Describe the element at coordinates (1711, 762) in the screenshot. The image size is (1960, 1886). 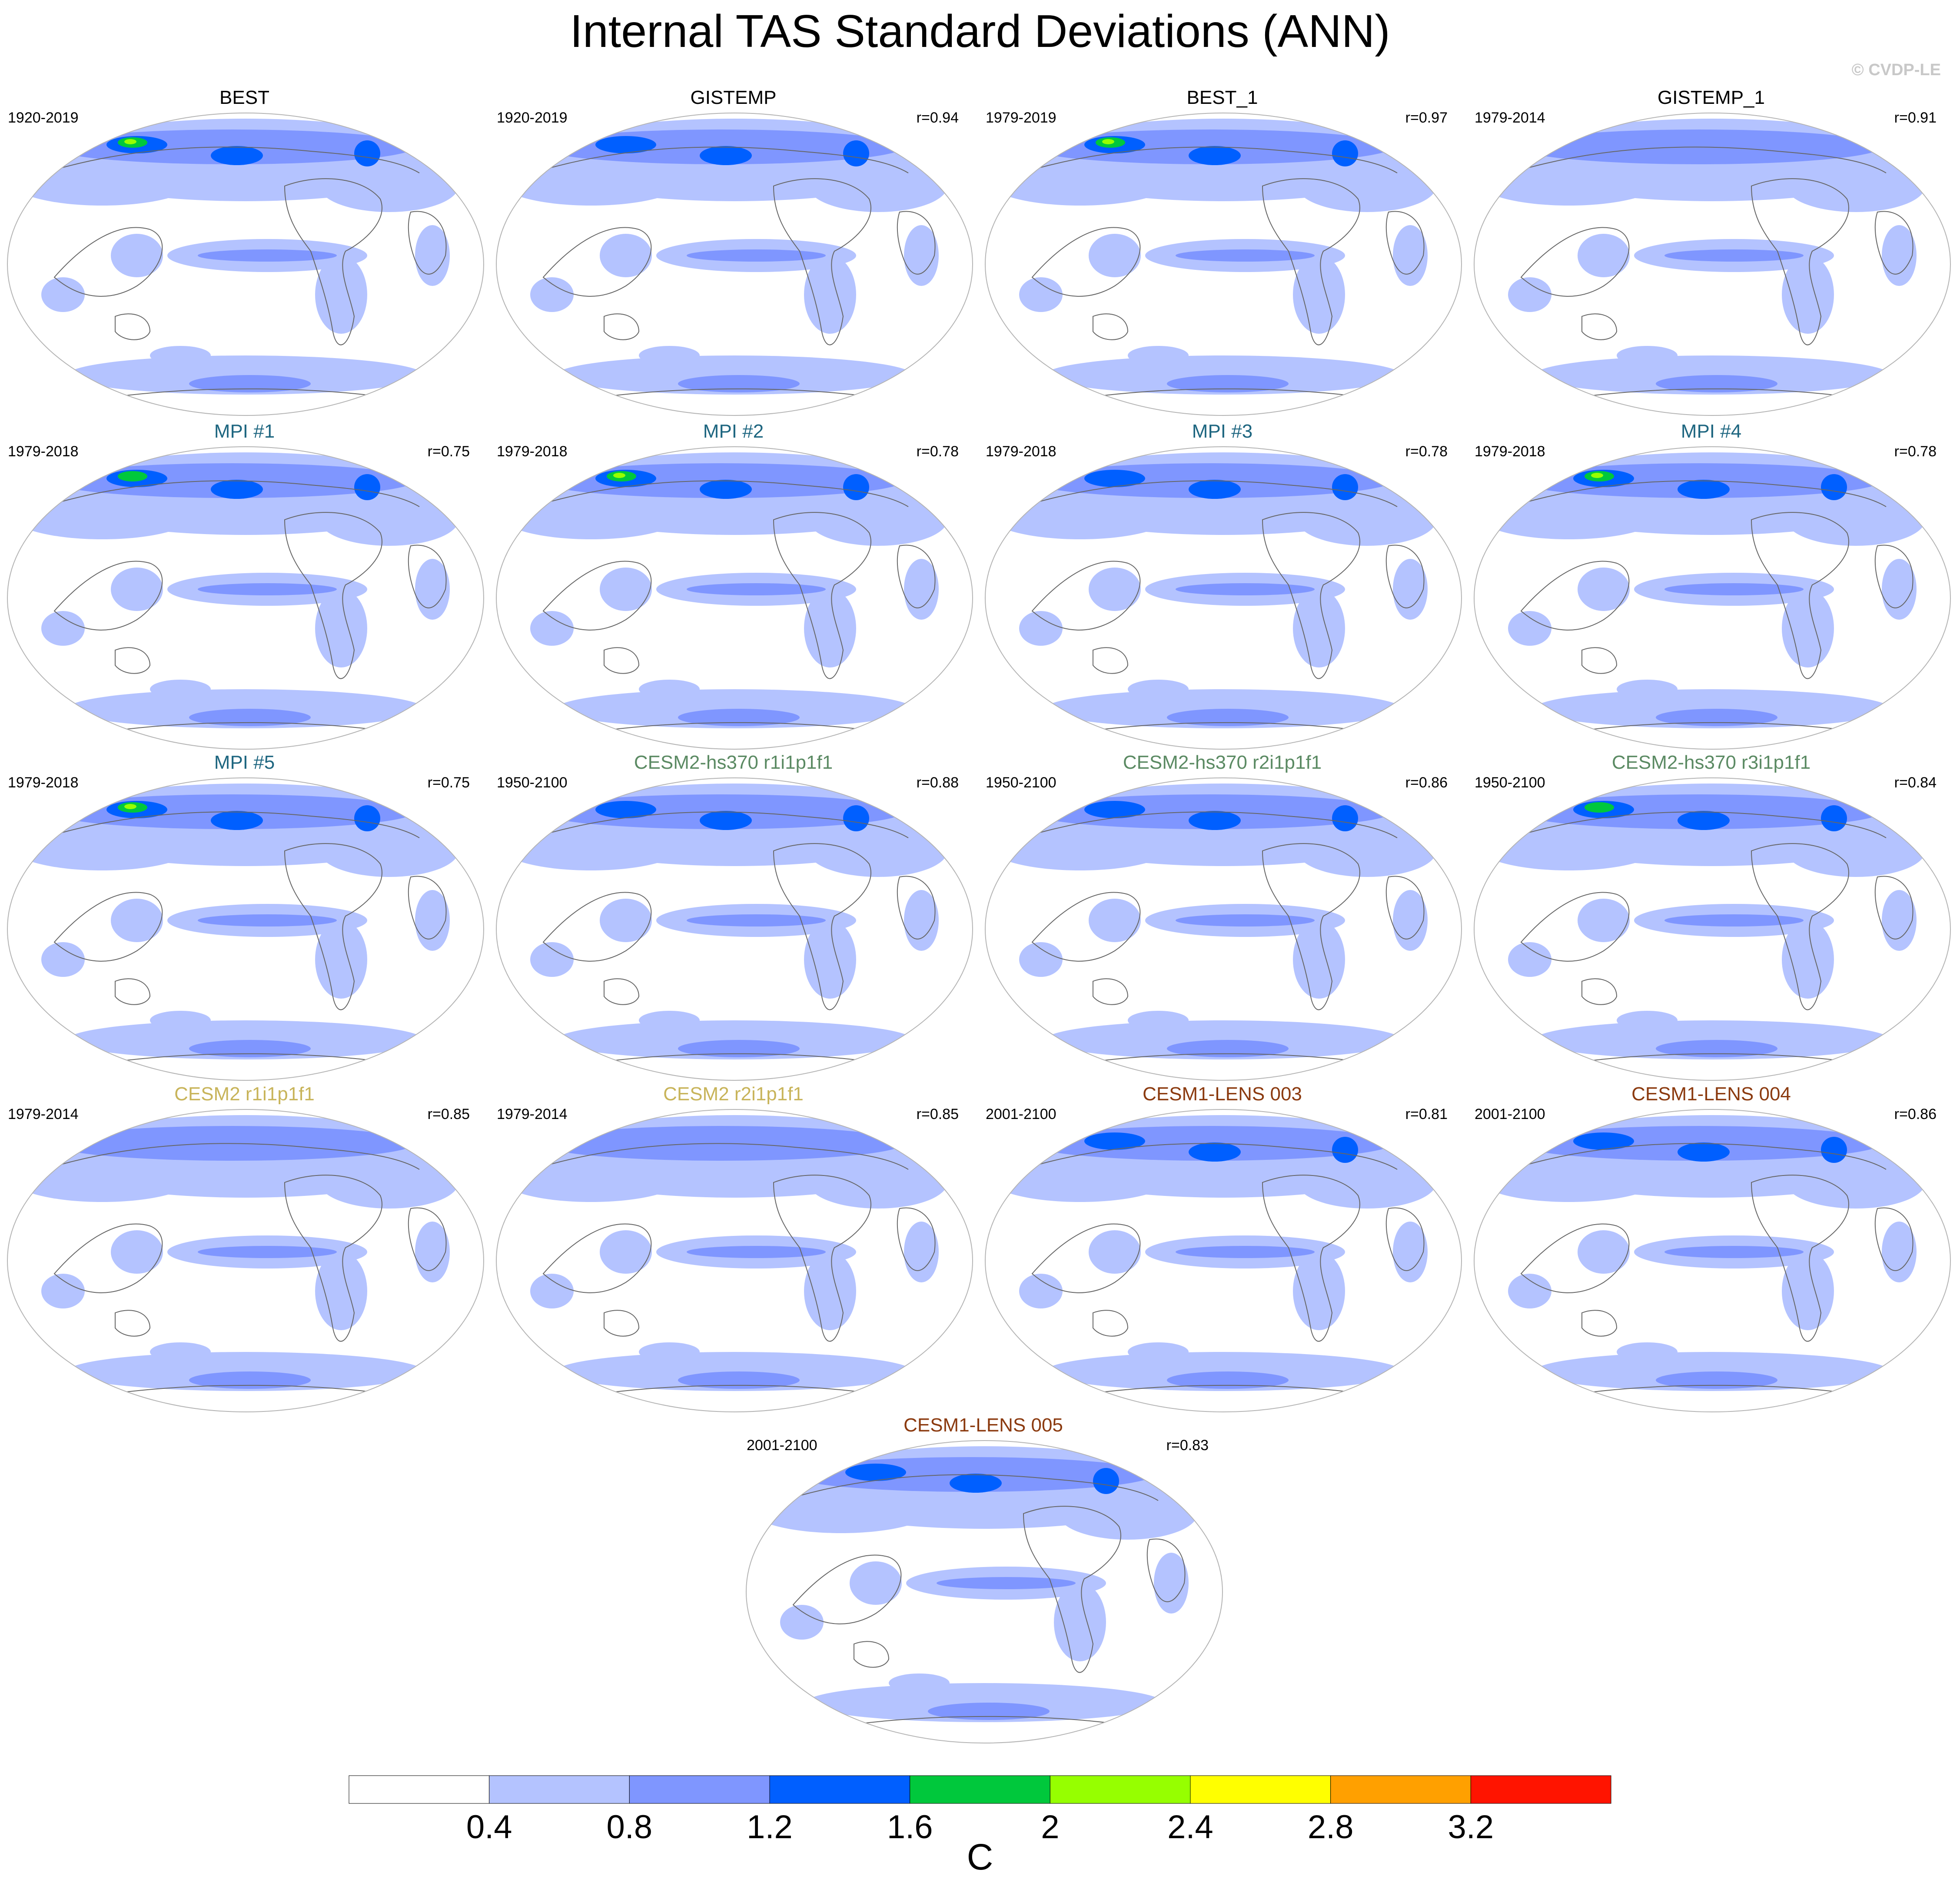
I see `panel-title: CESM2-hs370 r3i1p1f1` at that location.